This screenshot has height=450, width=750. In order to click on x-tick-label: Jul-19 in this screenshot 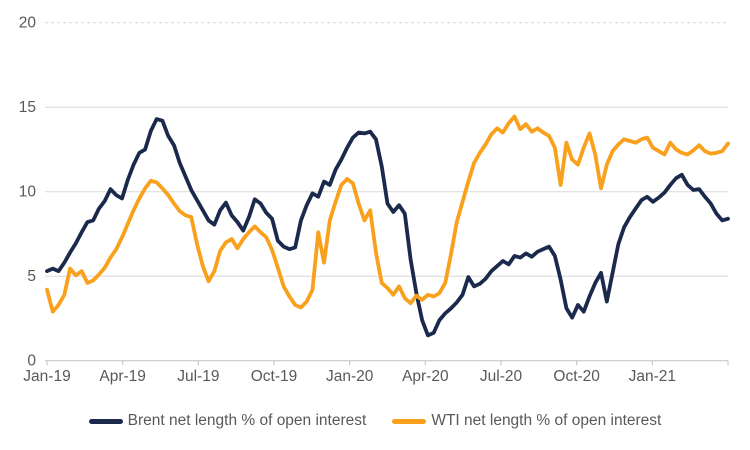, I will do `click(198, 376)`.